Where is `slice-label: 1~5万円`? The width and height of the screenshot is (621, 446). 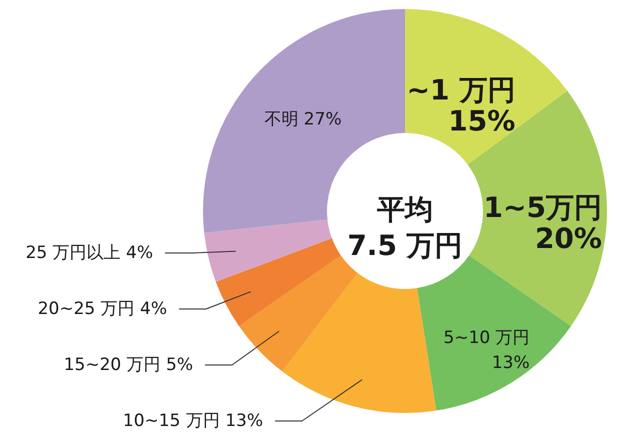 slice-label: 1~5万円 is located at coordinates (543, 207).